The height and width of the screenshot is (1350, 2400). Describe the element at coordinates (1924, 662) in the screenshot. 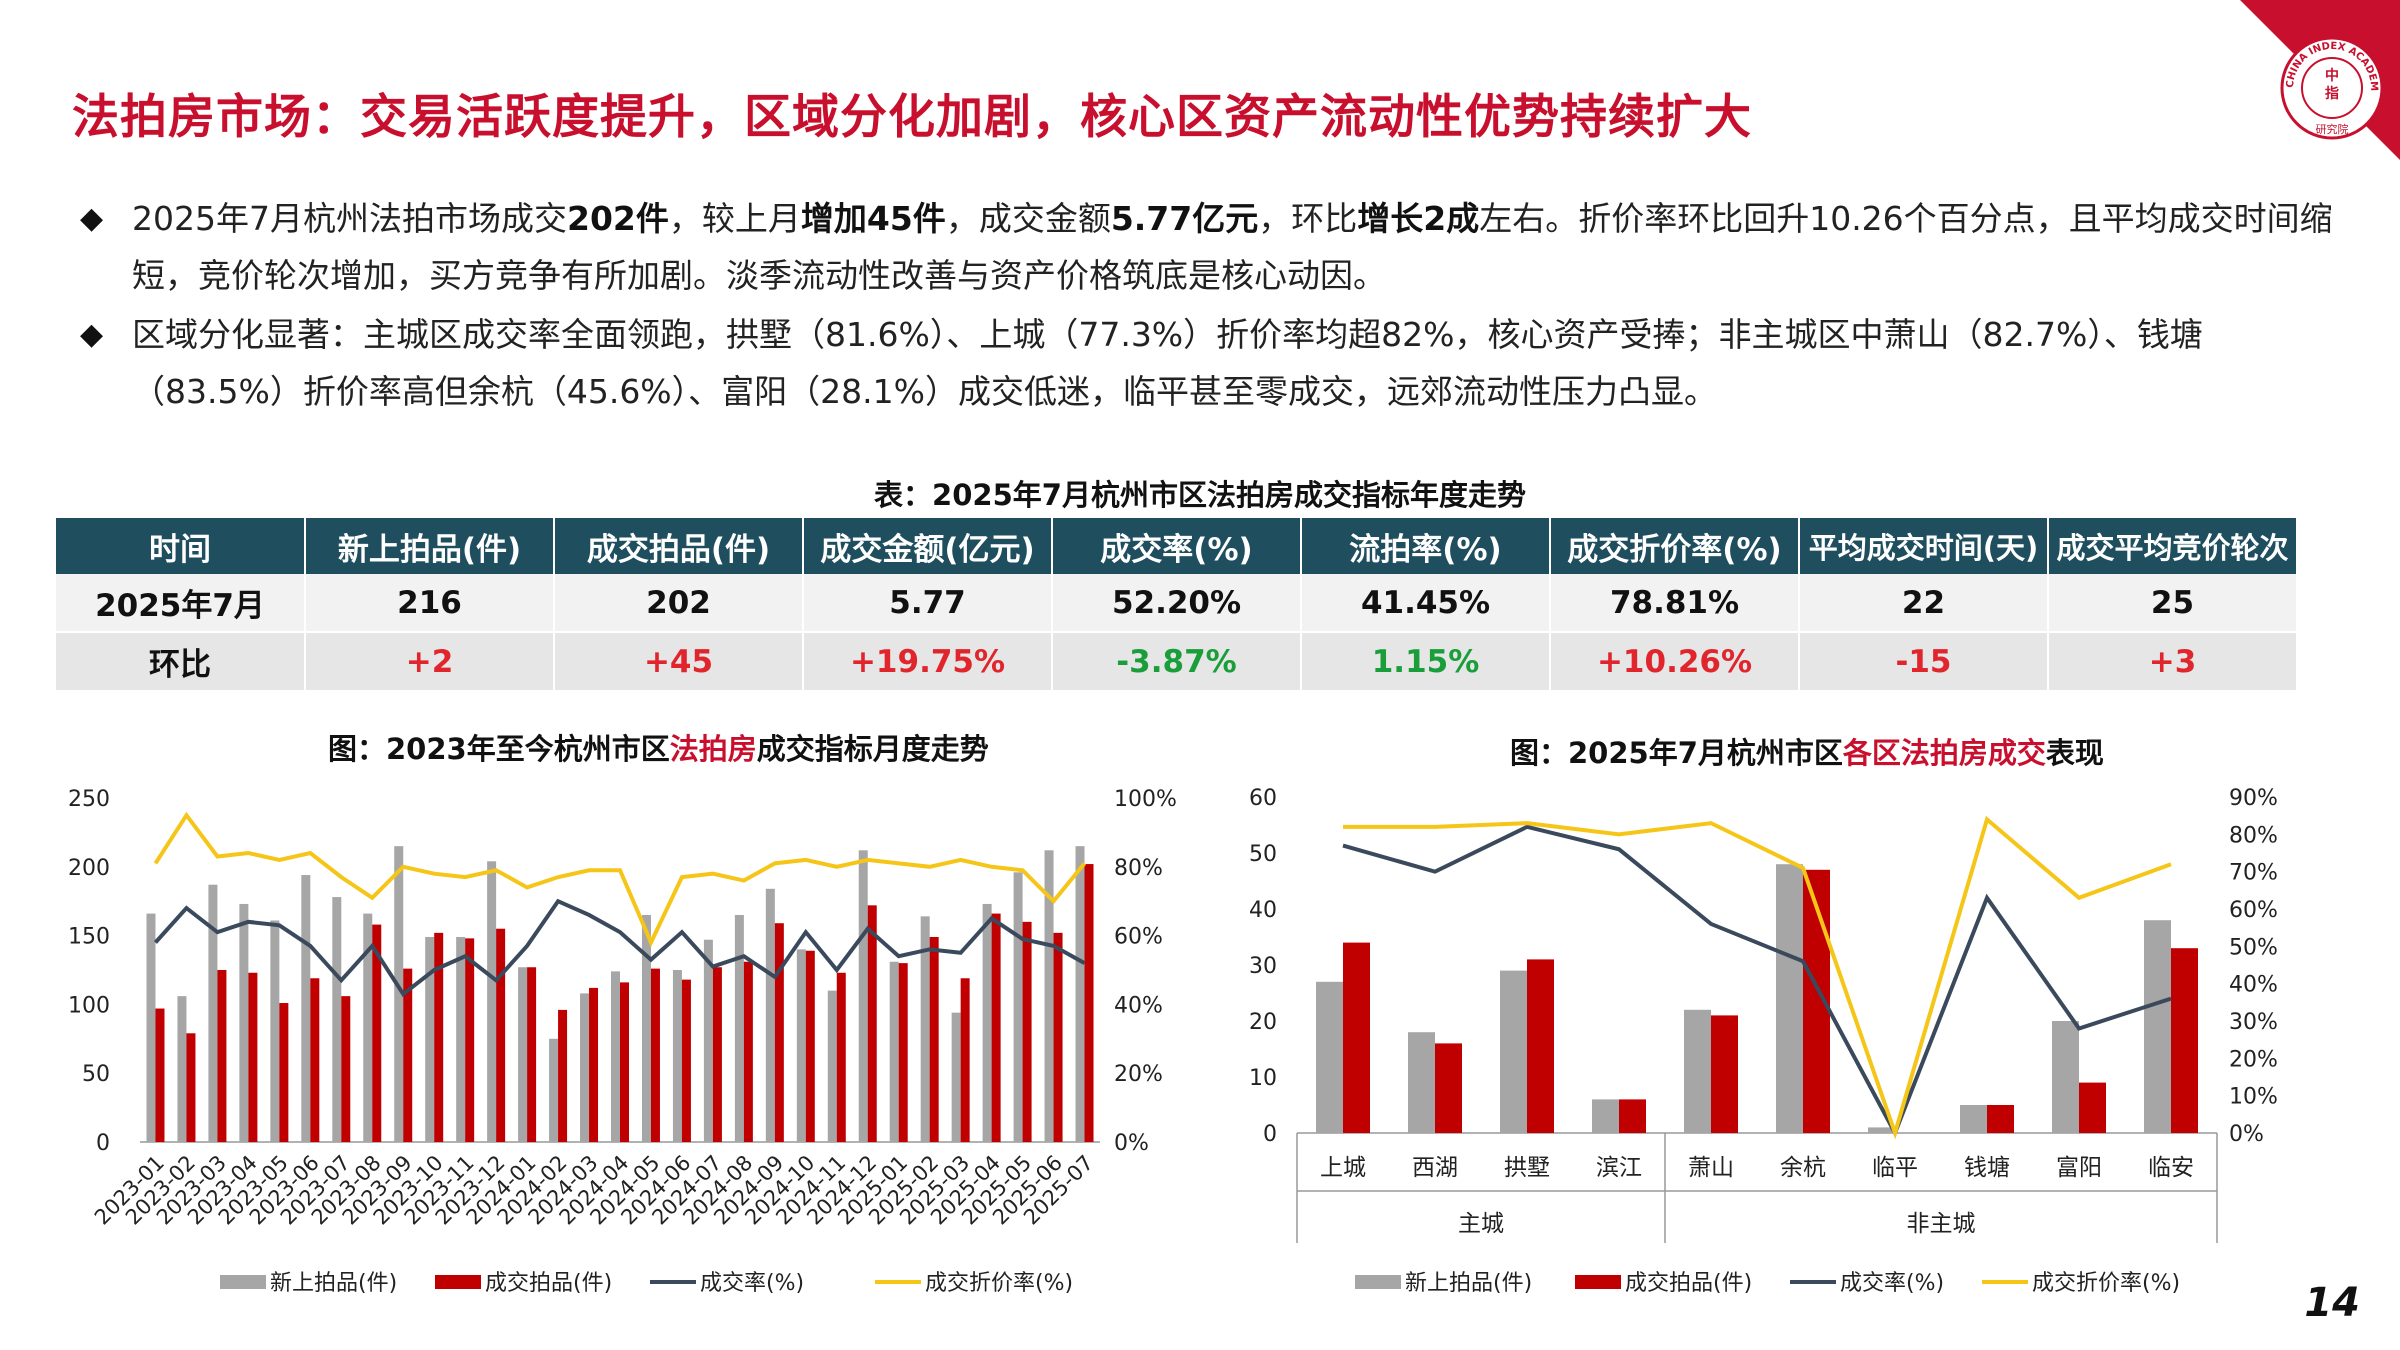

I see `table-cell: -15` at that location.